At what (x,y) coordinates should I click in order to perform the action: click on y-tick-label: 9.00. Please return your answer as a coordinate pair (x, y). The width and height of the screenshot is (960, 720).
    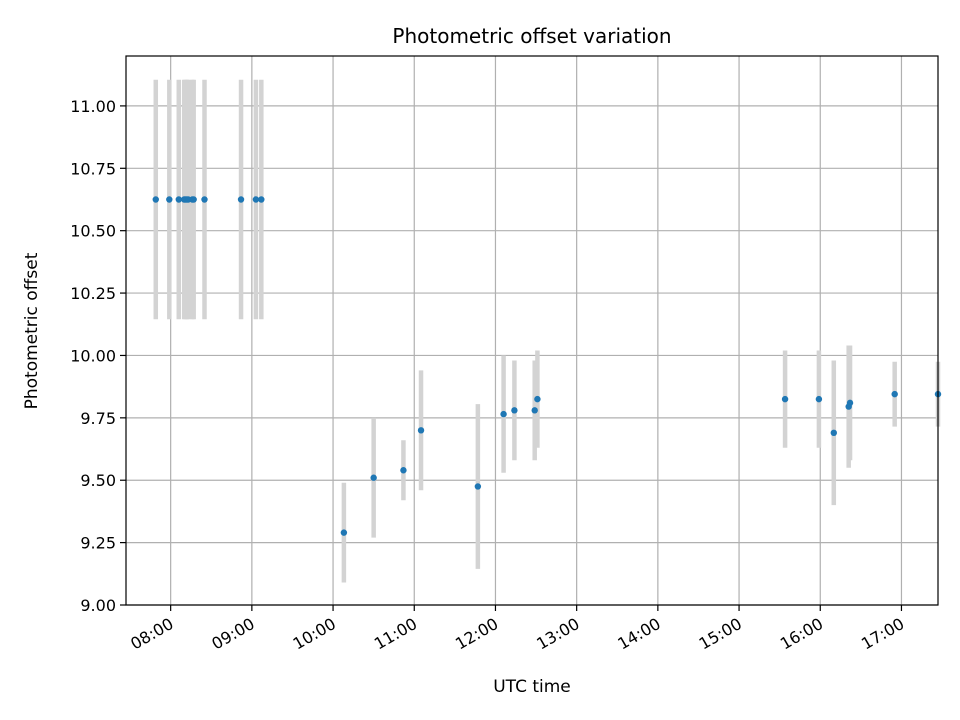
    Looking at the image, I should click on (98, 605).